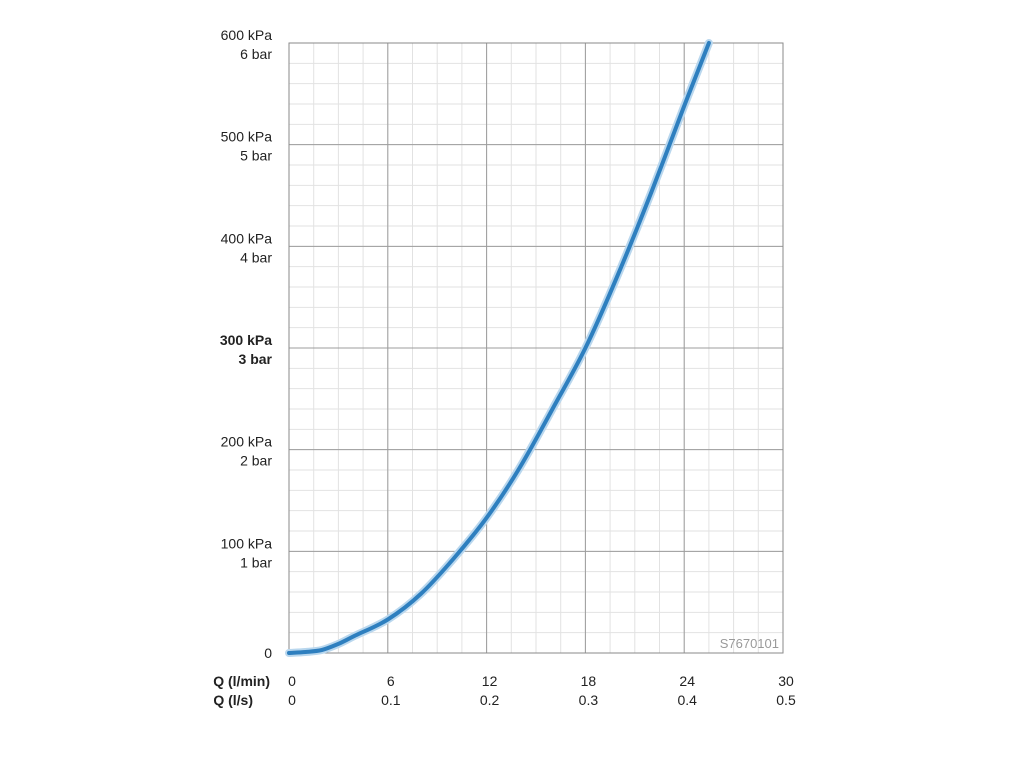  Describe the element at coordinates (256, 359) in the screenshot. I see `y-tick-label-bar: 3 bar` at that location.